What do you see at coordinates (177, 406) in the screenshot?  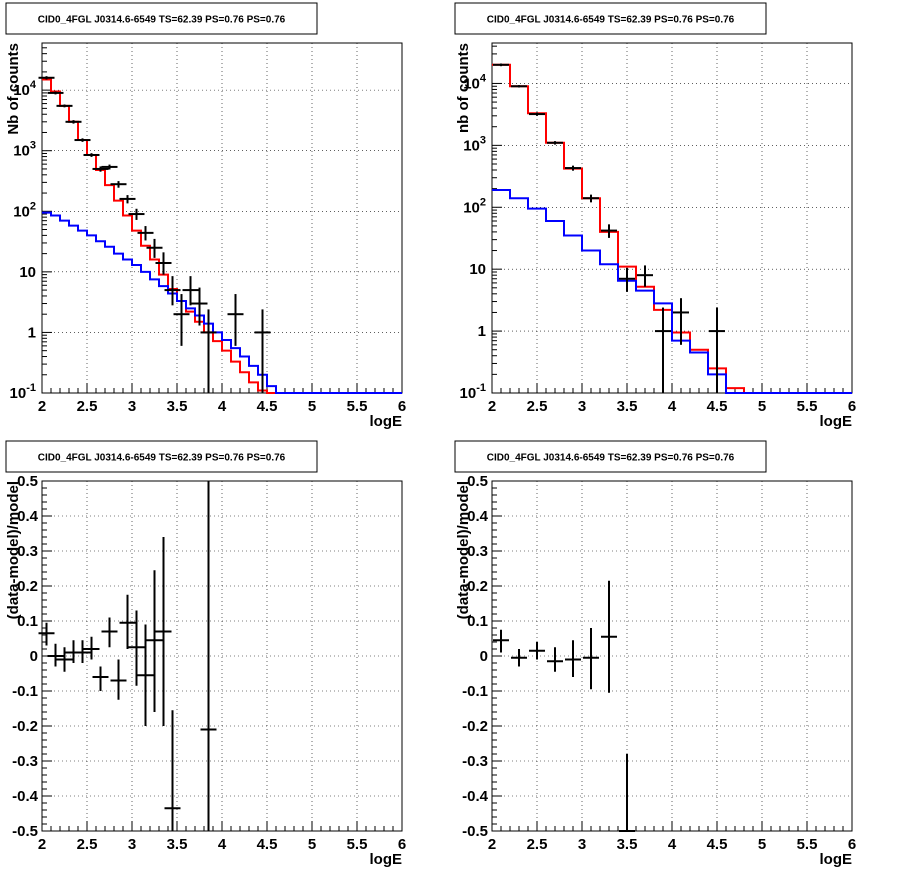 I see `x-tick-label: 3.5` at bounding box center [177, 406].